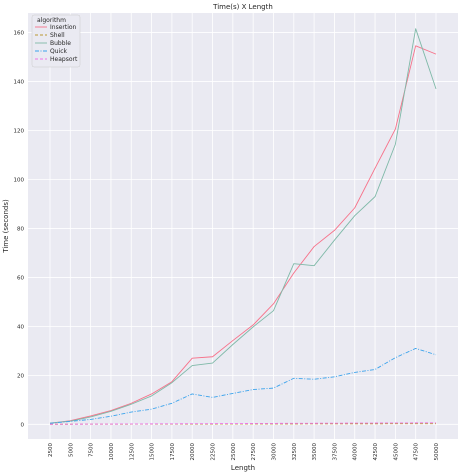 This screenshot has width=474, height=475. Describe the element at coordinates (417, 452) in the screenshot. I see `x-tick-label: 47500` at that location.